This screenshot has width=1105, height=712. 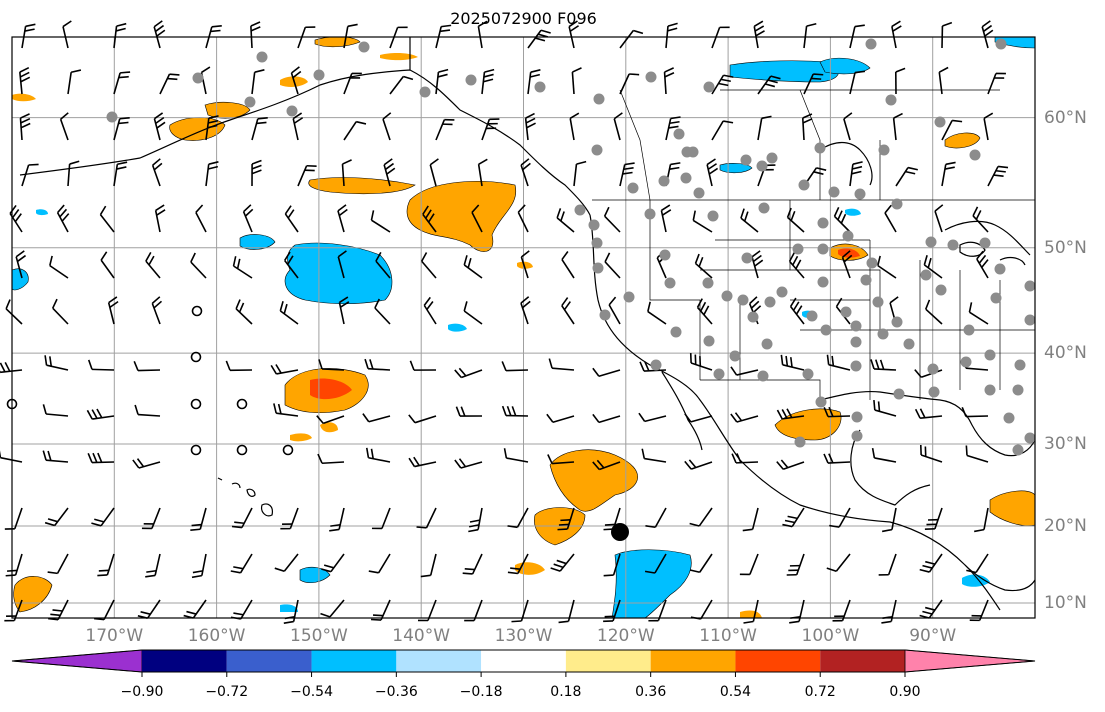 What do you see at coordinates (311, 692) in the screenshot?
I see `colorbar-tick-label: −0.54` at bounding box center [311, 692].